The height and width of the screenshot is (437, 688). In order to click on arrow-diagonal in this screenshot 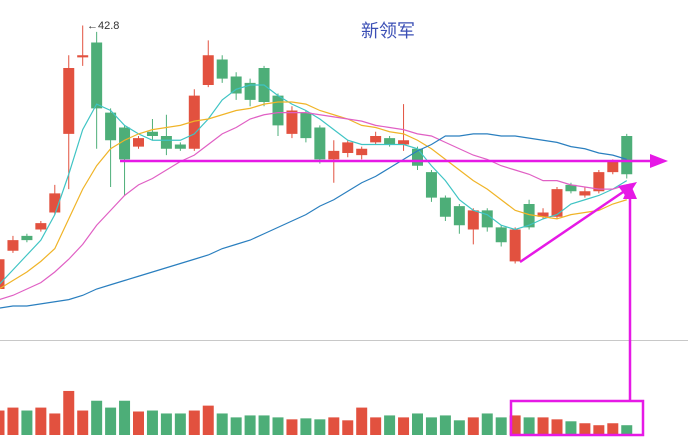, I will do `click(573, 226)`.